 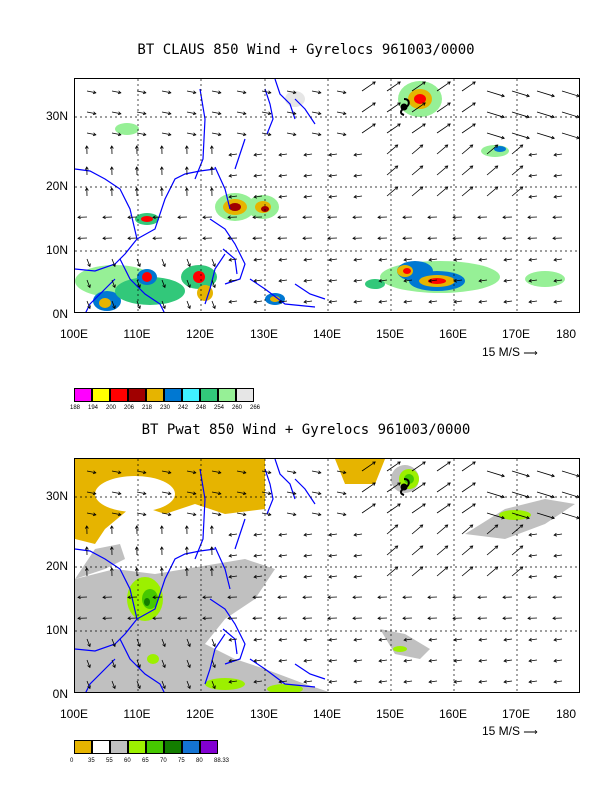 I want to click on p1-lat-30n: 30N, so click(x=56, y=116).